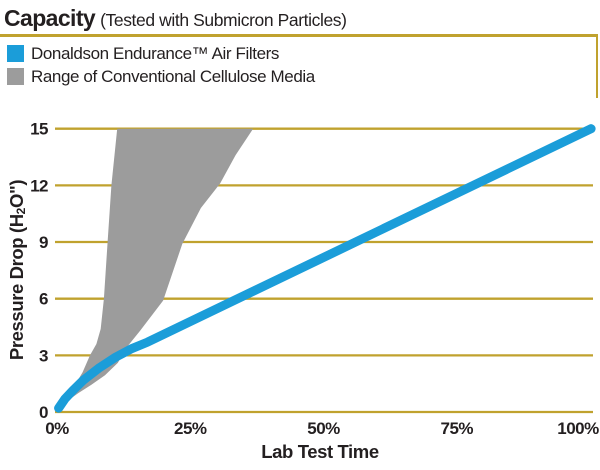  I want to click on chart-subtitle: (Tested with Submicron Particles), so click(223, 20).